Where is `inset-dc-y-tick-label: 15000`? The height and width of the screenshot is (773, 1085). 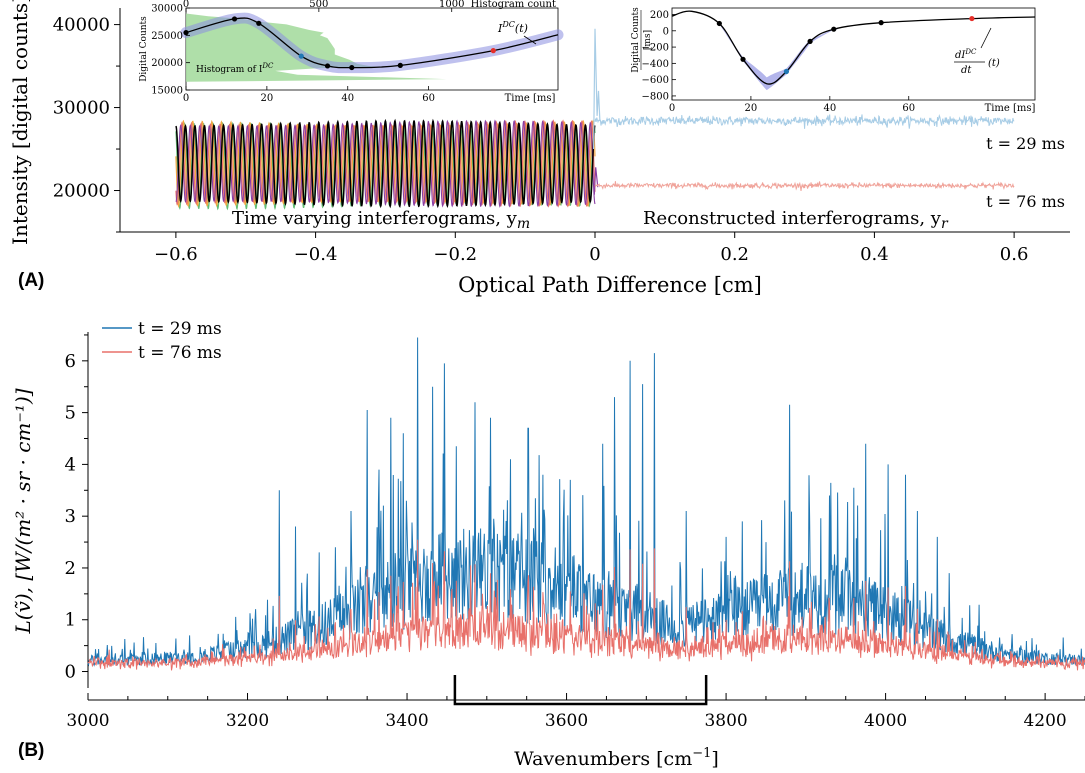
inset-dc-y-tick-label: 15000 is located at coordinates (167, 91).